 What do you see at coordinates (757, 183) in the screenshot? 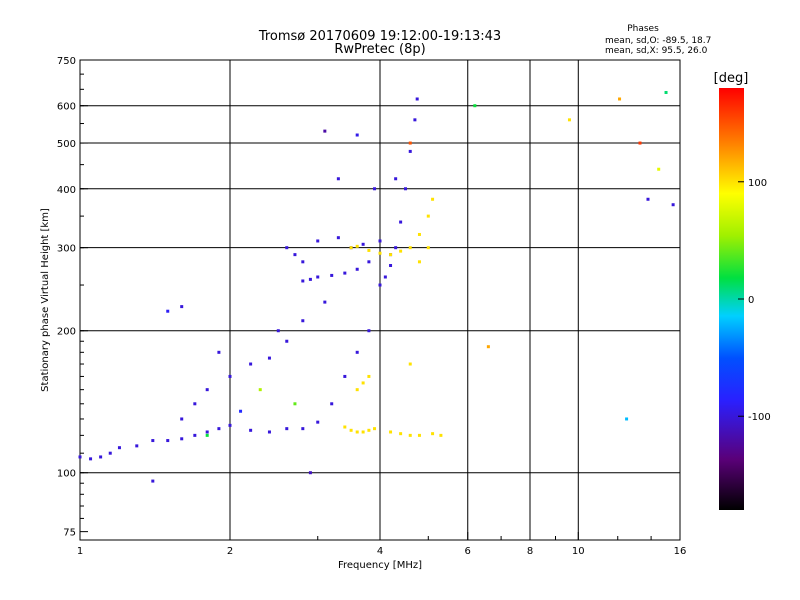
I see `colorbar-tick-label: 100` at bounding box center [757, 183].